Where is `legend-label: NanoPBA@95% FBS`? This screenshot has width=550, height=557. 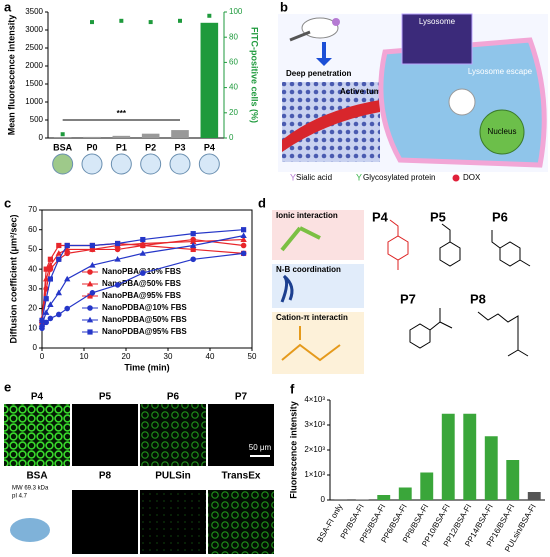
legend-label: NanoPBA@95% FBS is located at coordinates (142, 295).